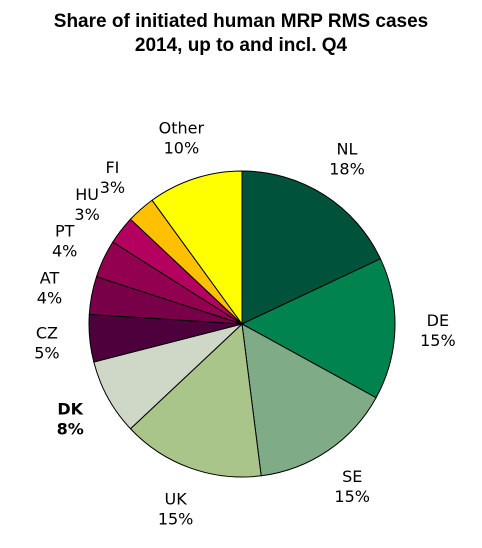  Describe the element at coordinates (347, 169) in the screenshot. I see `pie-label-value: 18%` at that location.